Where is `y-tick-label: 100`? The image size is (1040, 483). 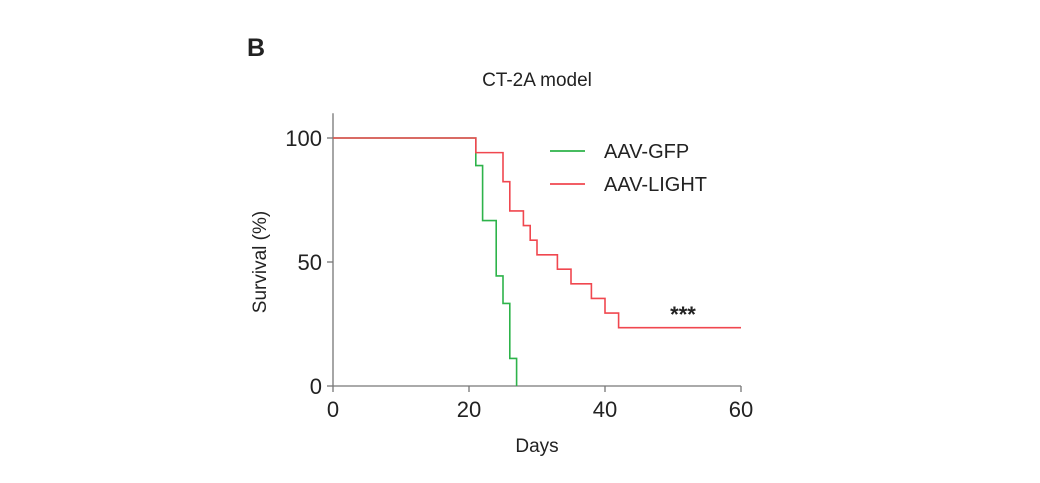 y-tick-label: 100 is located at coordinates (303, 138).